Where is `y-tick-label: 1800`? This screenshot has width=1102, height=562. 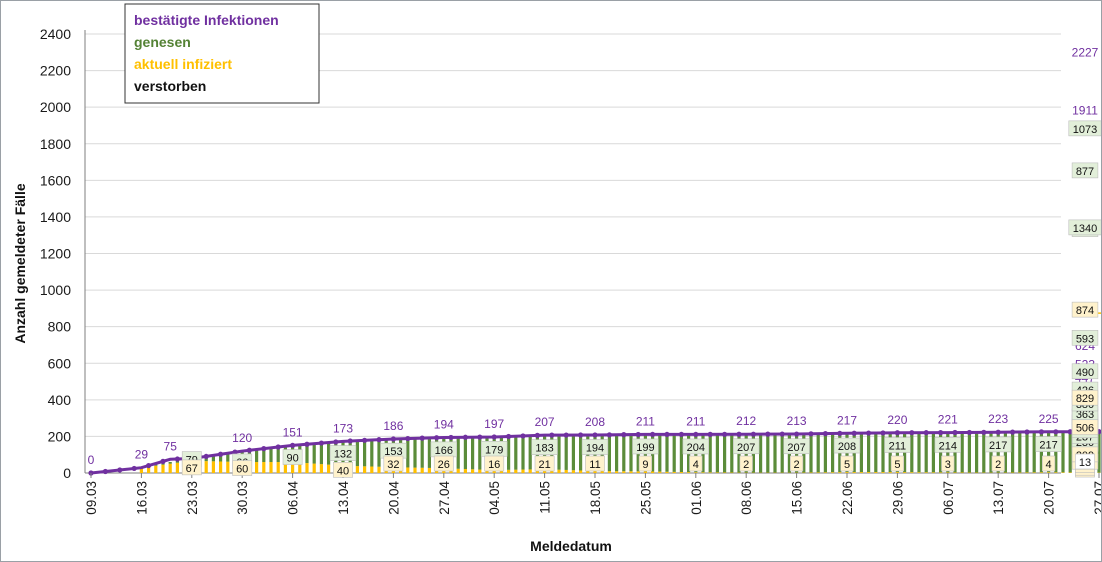 y-tick-label: 1800 is located at coordinates (55, 144).